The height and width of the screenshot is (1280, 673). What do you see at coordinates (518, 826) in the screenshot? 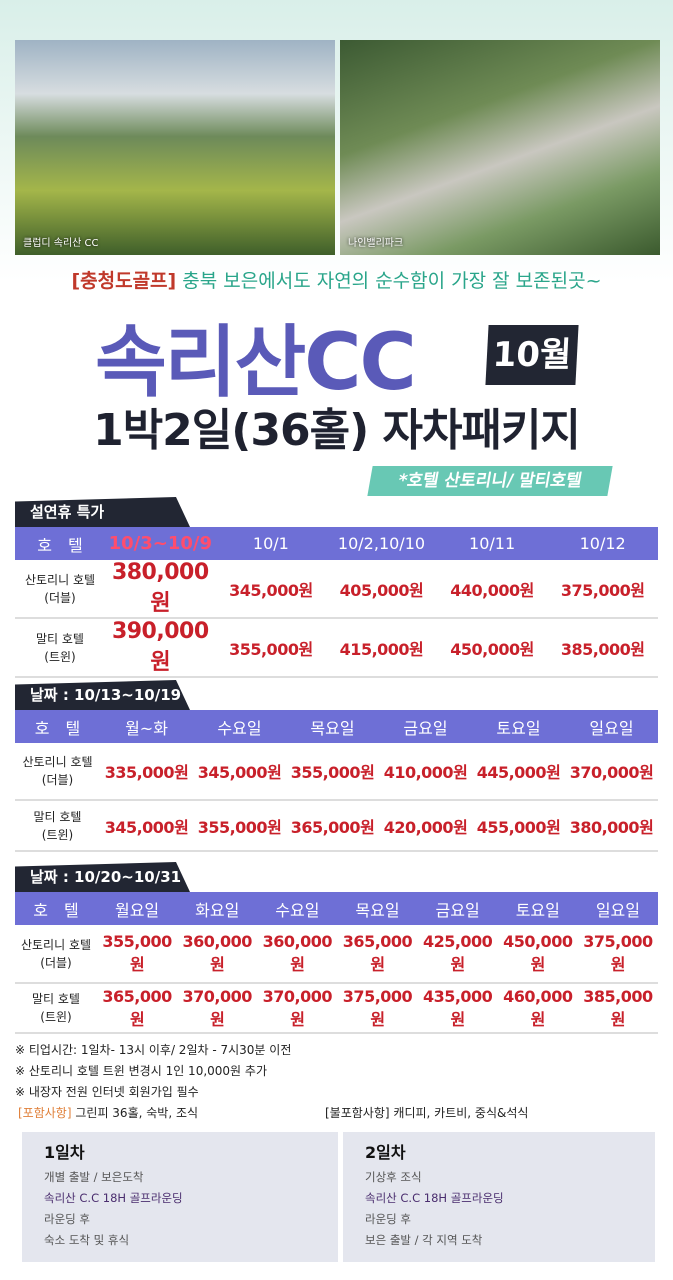
I see `price-cell: 455,000원` at bounding box center [518, 826].